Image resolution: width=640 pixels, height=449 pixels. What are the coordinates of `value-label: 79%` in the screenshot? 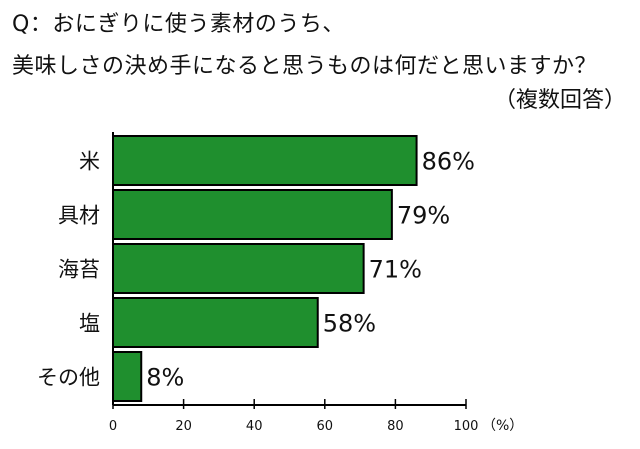 It's located at (423, 216).